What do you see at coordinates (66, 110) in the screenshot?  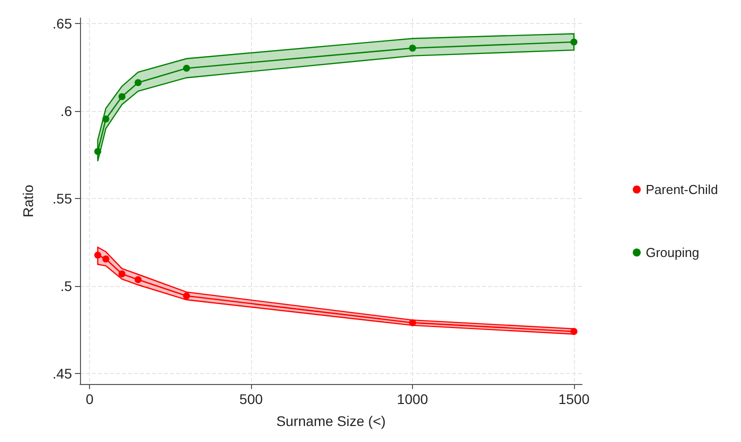 I see `y-tick-label: .6` at bounding box center [66, 110].